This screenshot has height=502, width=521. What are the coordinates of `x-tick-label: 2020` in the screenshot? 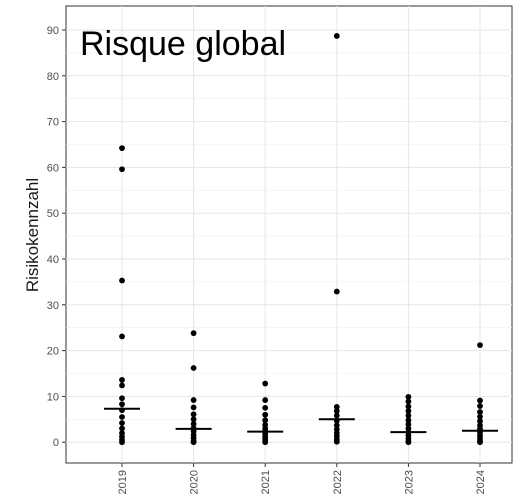 It's located at (195, 482).